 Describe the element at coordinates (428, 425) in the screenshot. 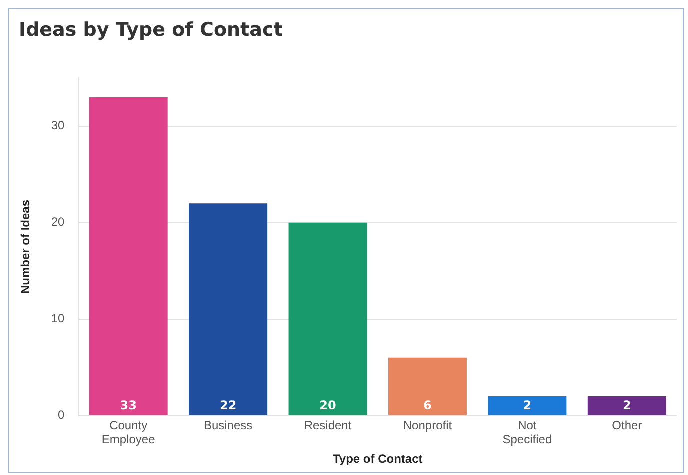

I see `x-tick-label: Nonprofit` at that location.